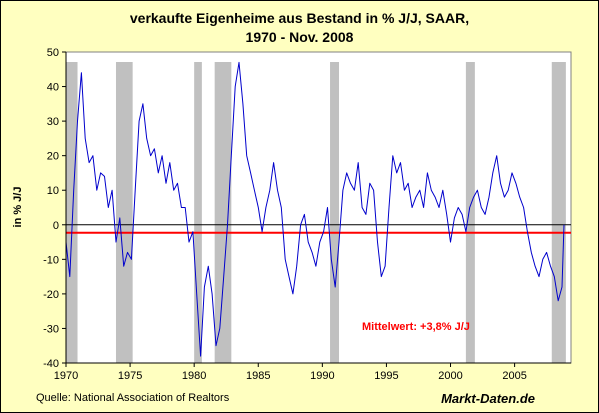  Describe the element at coordinates (386, 376) in the screenshot. I see `x-tick-label: 1995` at that location.